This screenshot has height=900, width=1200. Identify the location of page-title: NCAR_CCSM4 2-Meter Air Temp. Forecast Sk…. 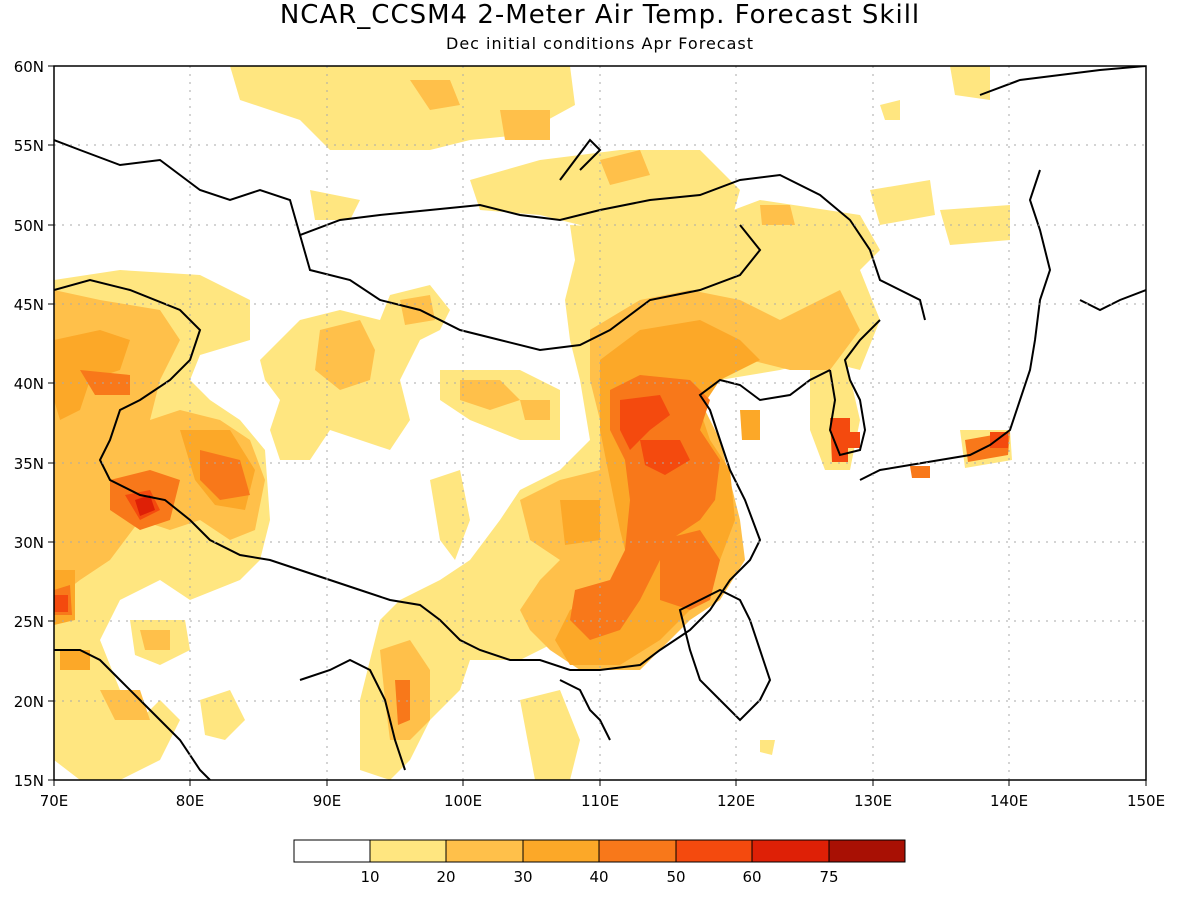
(600, 15).